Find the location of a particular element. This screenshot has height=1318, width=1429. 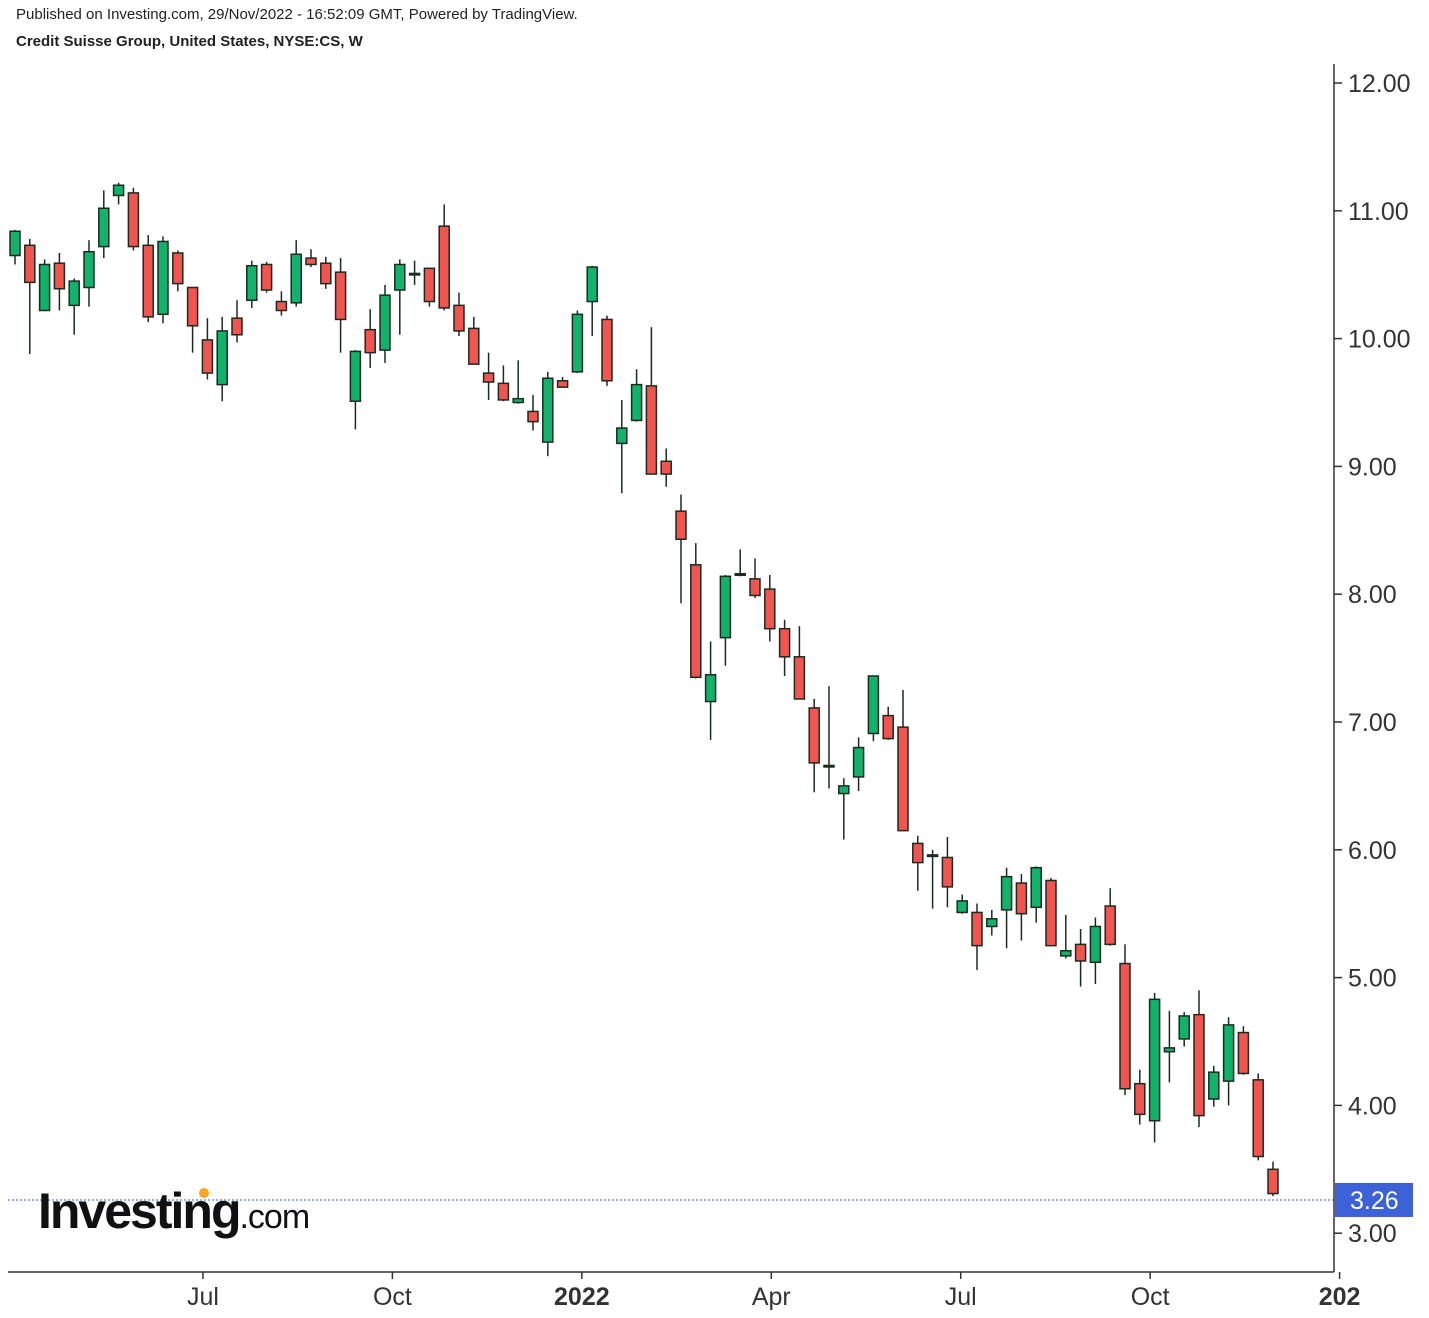

x-tick-label: 202 is located at coordinates (1340, 1297).